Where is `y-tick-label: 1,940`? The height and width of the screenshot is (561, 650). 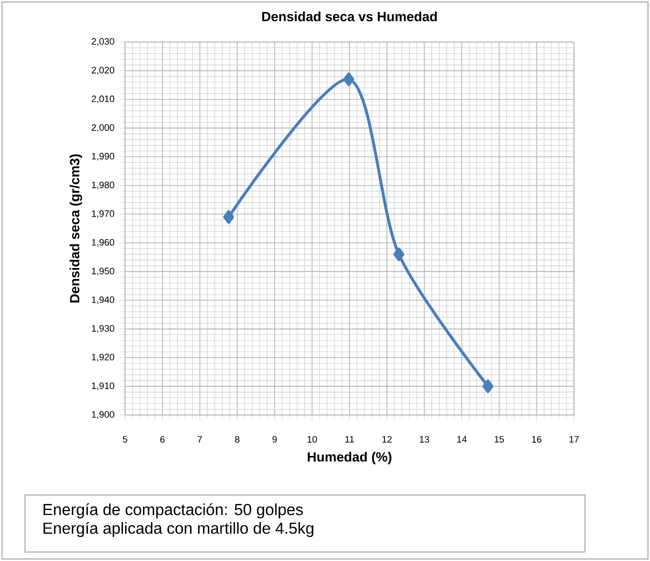
y-tick-label: 1,940 is located at coordinates (103, 300).